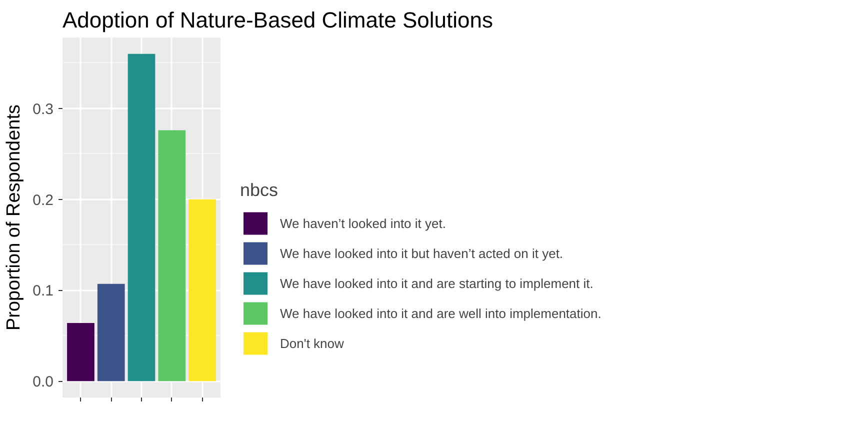 The height and width of the screenshot is (447, 844). What do you see at coordinates (277, 20) in the screenshot?
I see `text: Adoption of Nature-Based Climate Solutions` at bounding box center [277, 20].